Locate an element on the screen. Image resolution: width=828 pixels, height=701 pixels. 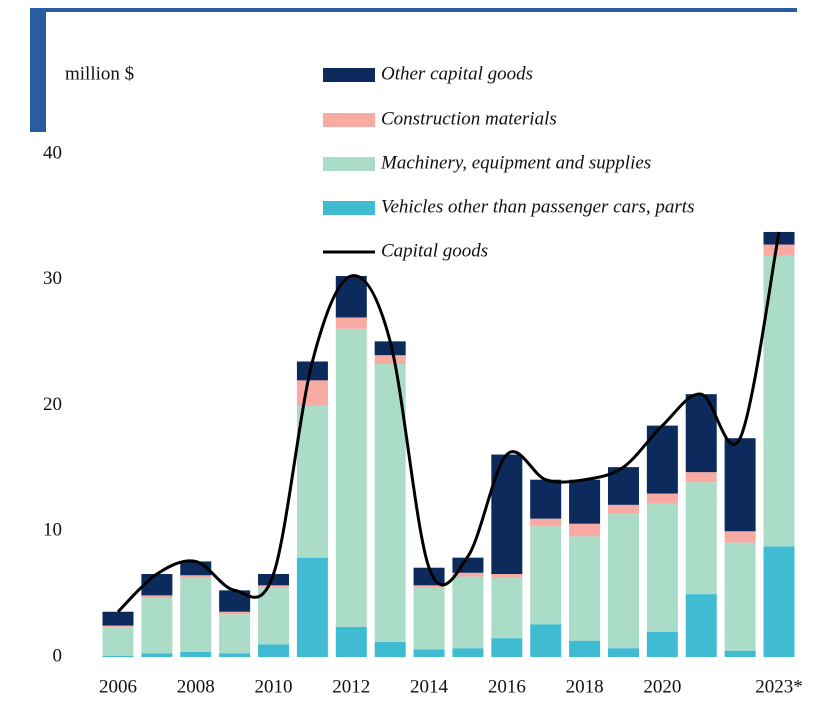
frame-left is located at coordinates (38, 70).